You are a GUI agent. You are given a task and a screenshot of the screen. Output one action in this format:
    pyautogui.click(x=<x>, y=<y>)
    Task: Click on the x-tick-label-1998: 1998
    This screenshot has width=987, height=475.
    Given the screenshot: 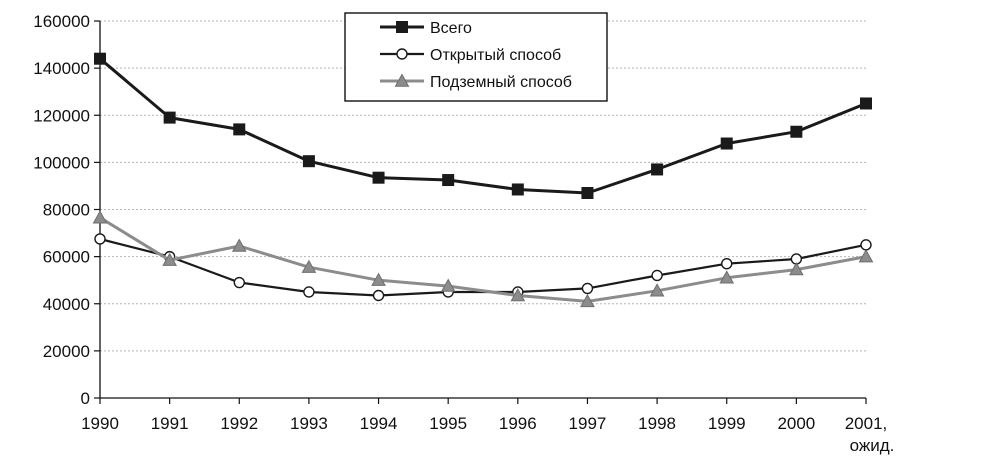 What is the action you would take?
    pyautogui.click(x=657, y=423)
    